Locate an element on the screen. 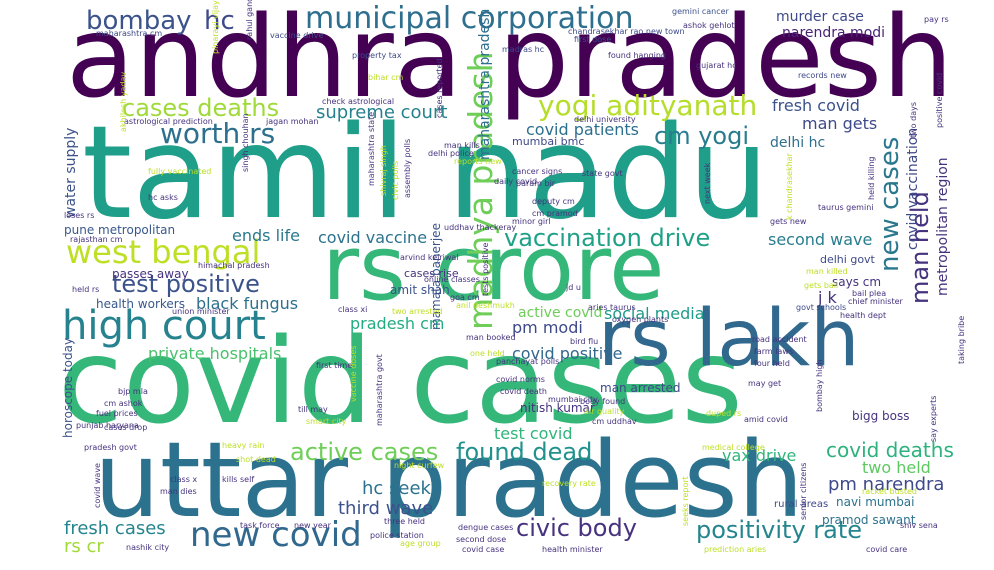 The image size is (994, 570). cloud-word: positivity rate is located at coordinates (779, 530).